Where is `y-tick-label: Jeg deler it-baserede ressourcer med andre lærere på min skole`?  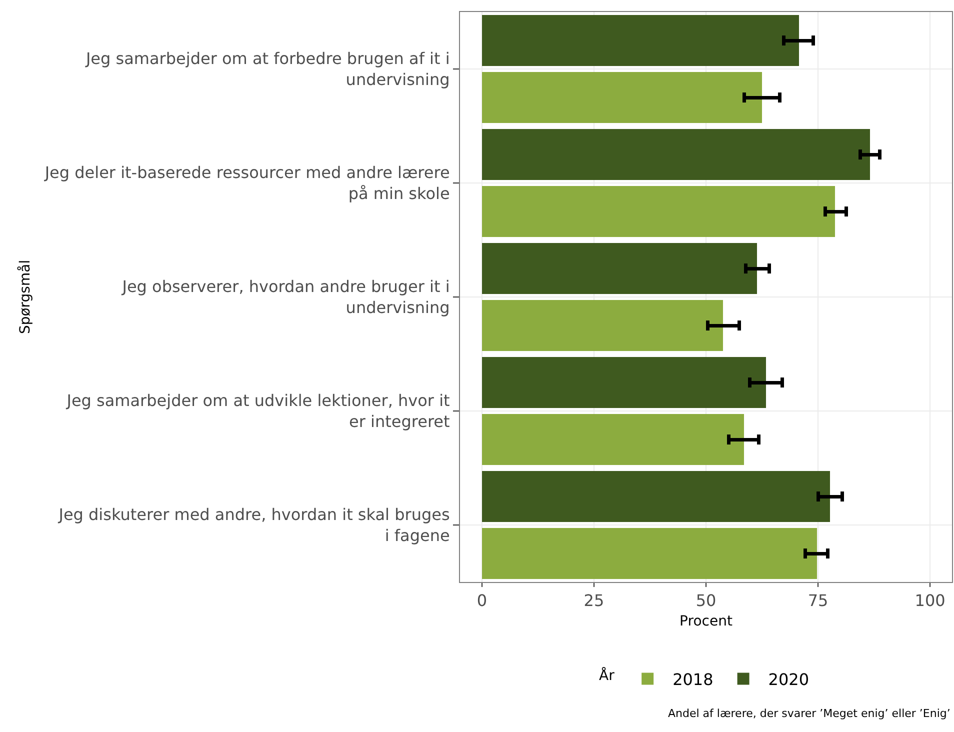 y-tick-label: Jeg deler it-baserede ressourcer med andre lærere på min skole is located at coordinates (247, 183).